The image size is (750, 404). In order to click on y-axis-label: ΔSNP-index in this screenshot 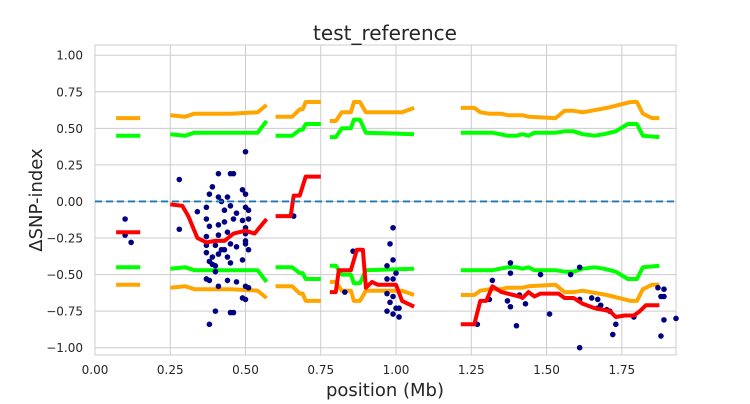, I will do `click(36, 200)`.